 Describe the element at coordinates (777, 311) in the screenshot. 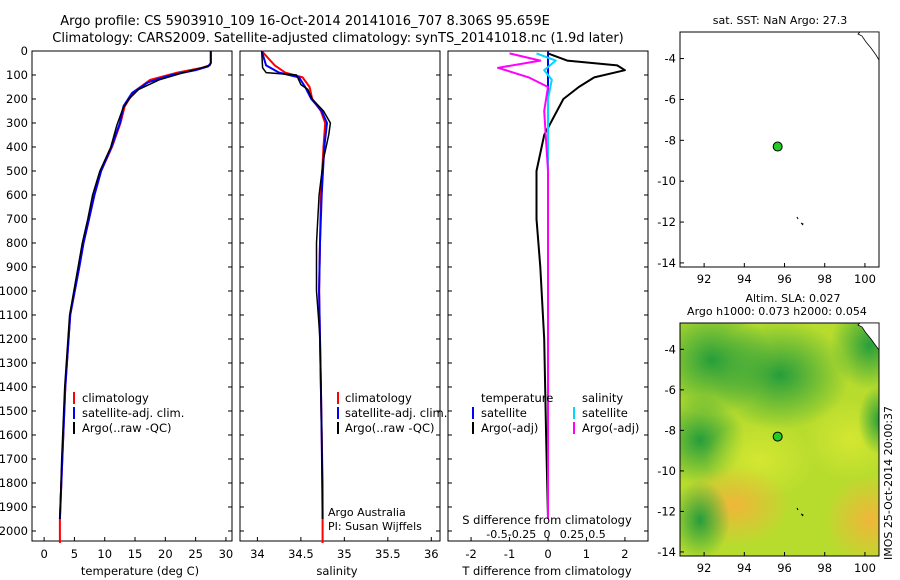

I see `sla-map-title-2: Argo h1000: 0.073 h2000: 0.054` at that location.